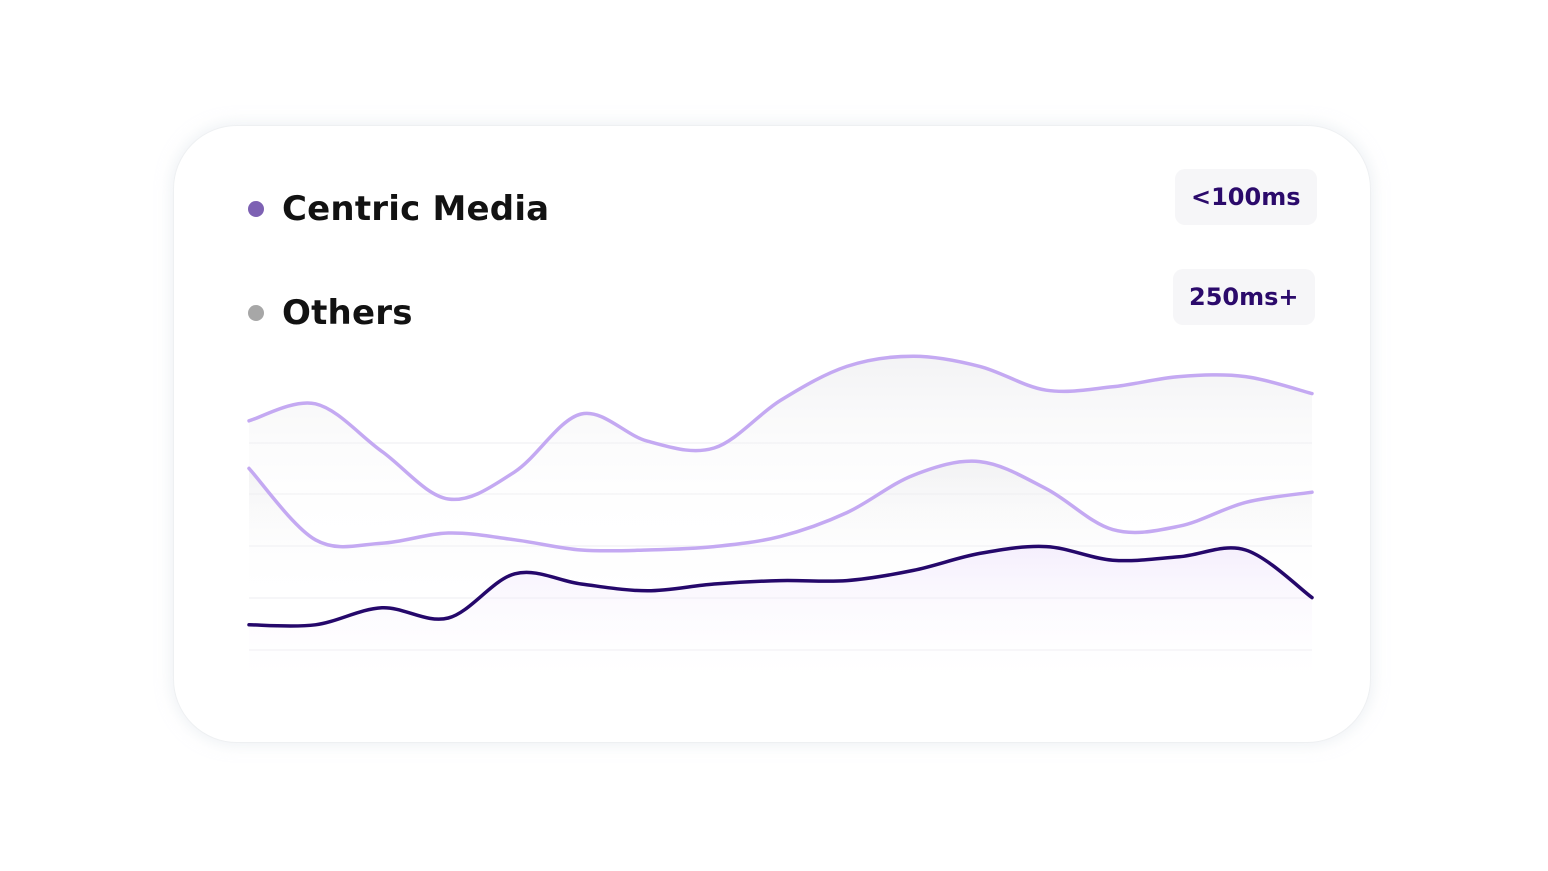 The image size is (1548, 871). I want to click on latency-badge-fast: <100ms, so click(1246, 197).